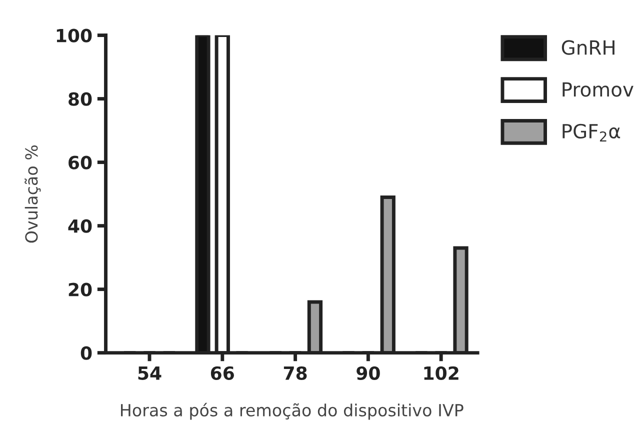  What do you see at coordinates (80, 226) in the screenshot?
I see `y-tick-label: 40` at bounding box center [80, 226].